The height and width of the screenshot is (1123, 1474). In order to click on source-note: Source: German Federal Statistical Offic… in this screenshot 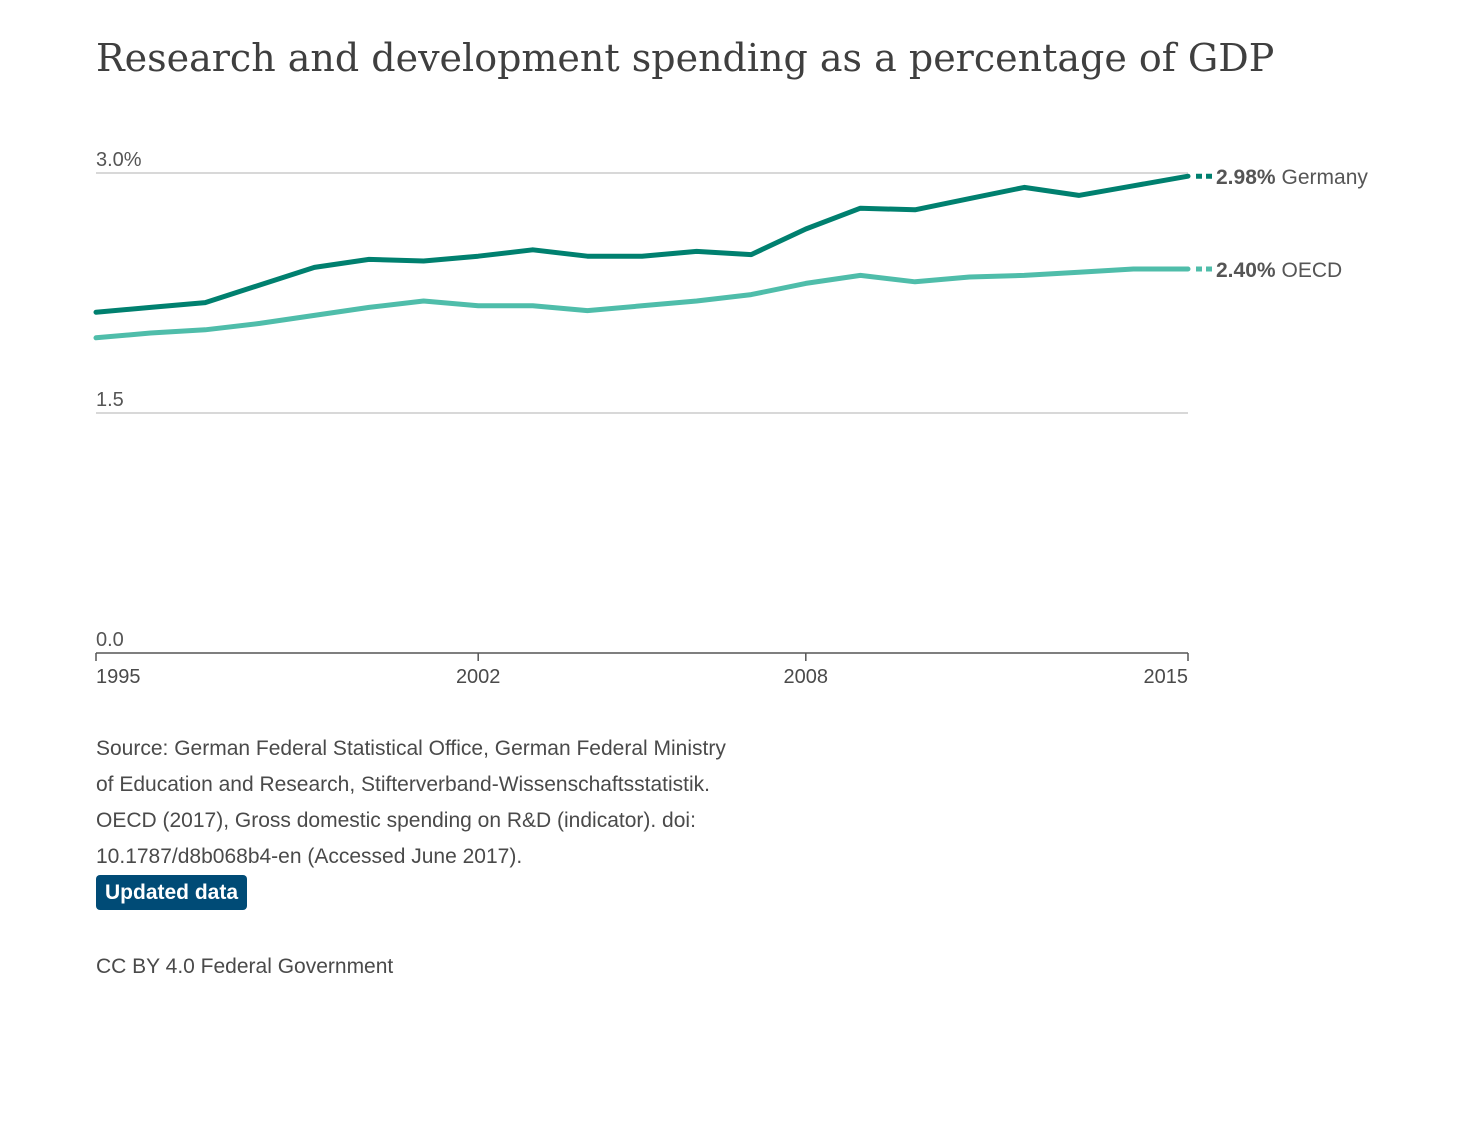, I will do `click(411, 802)`.